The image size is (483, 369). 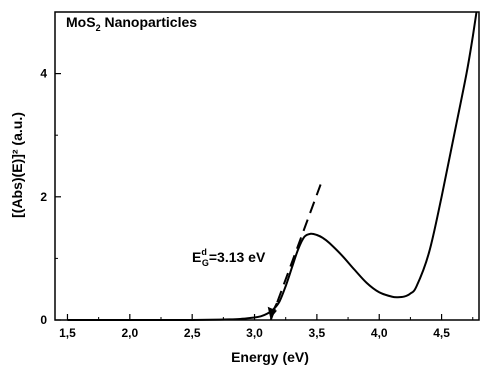 I want to click on x-tick-label: 2,5, so click(x=192, y=333).